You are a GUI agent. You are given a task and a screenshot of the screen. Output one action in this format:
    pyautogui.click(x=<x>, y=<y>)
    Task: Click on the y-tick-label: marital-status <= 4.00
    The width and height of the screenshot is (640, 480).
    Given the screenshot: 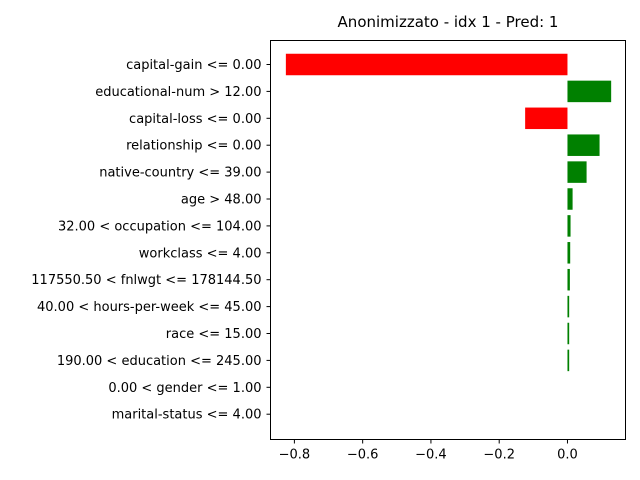 What is the action you would take?
    pyautogui.click(x=187, y=415)
    